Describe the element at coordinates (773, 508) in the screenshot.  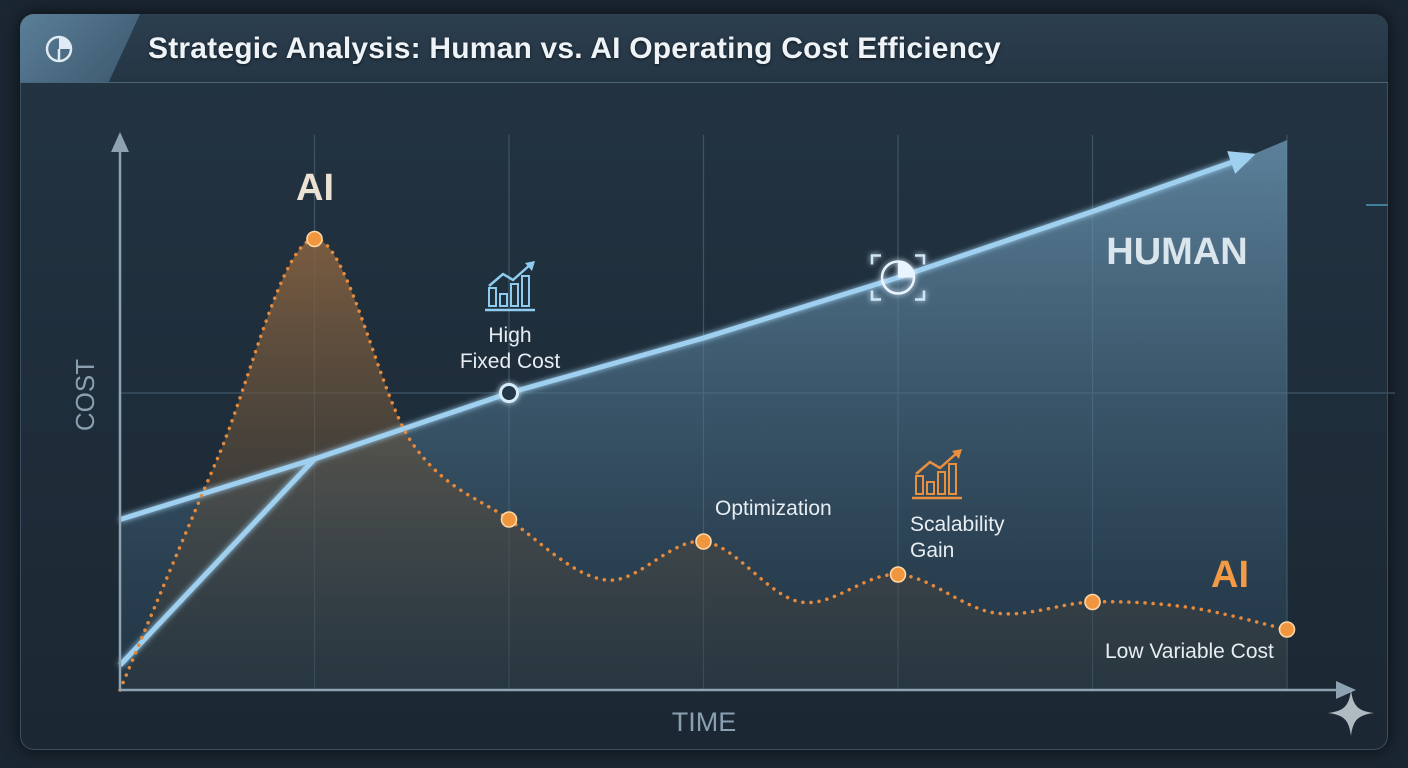
I see `optimization-label: Optimization` at that location.